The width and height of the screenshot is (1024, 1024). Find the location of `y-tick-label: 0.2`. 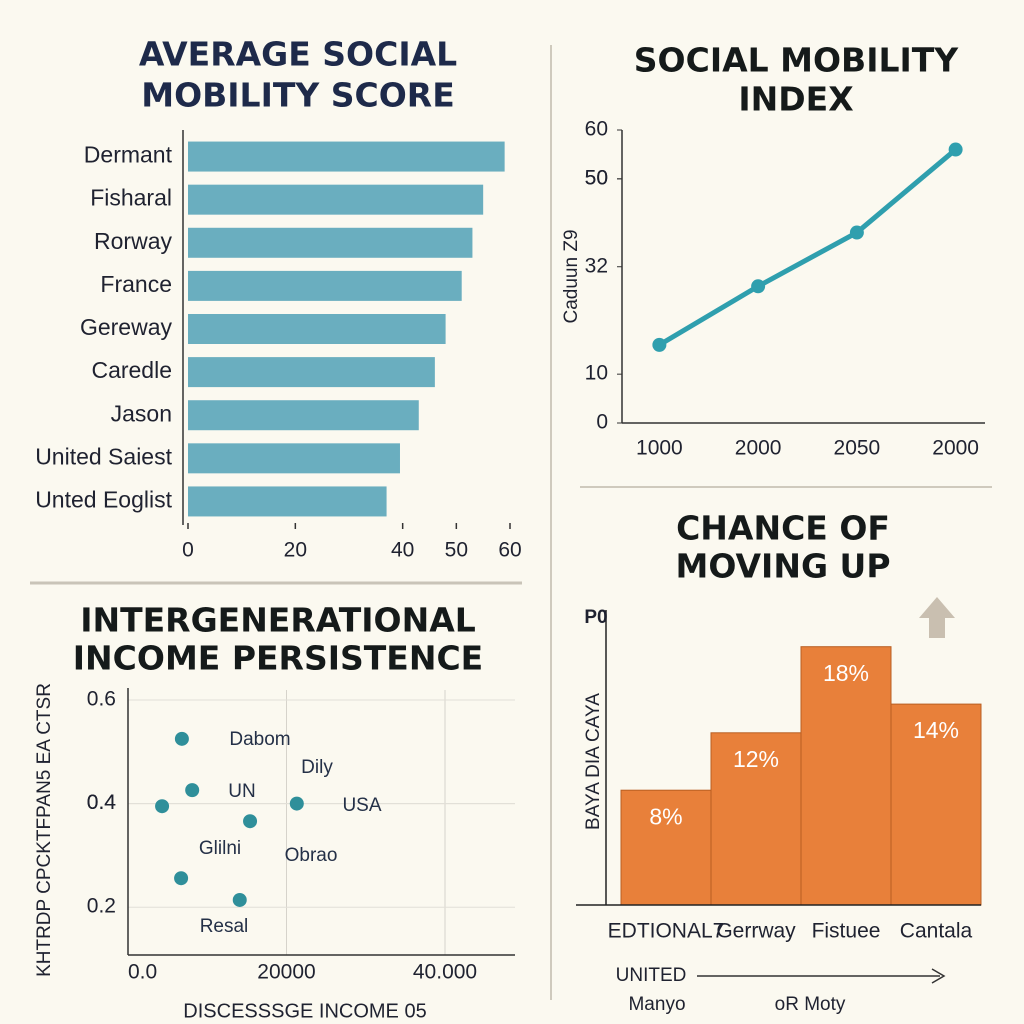

y-tick-label: 0.2 is located at coordinates (101, 906).